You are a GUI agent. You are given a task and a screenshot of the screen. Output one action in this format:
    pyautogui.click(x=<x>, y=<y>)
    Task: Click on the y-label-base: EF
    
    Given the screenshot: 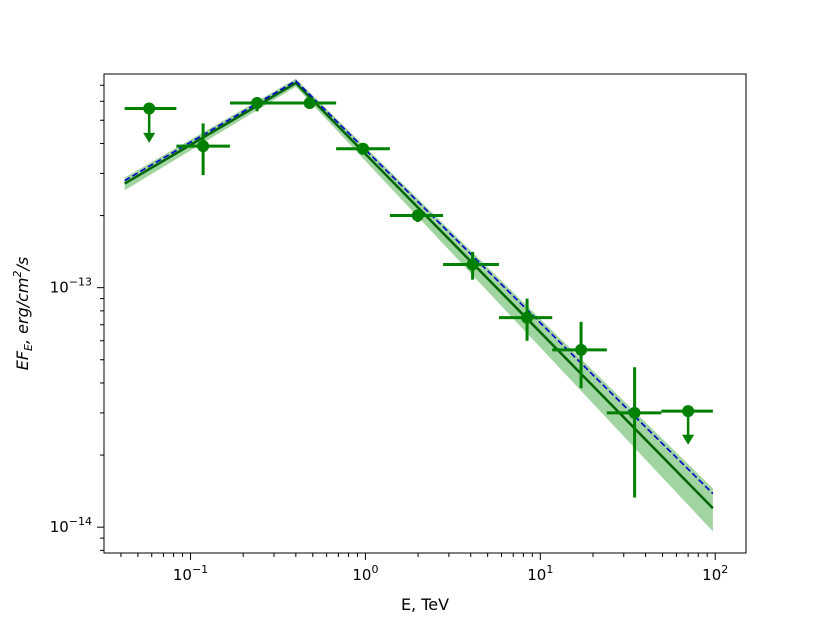 What is the action you would take?
    pyautogui.click(x=22, y=360)
    